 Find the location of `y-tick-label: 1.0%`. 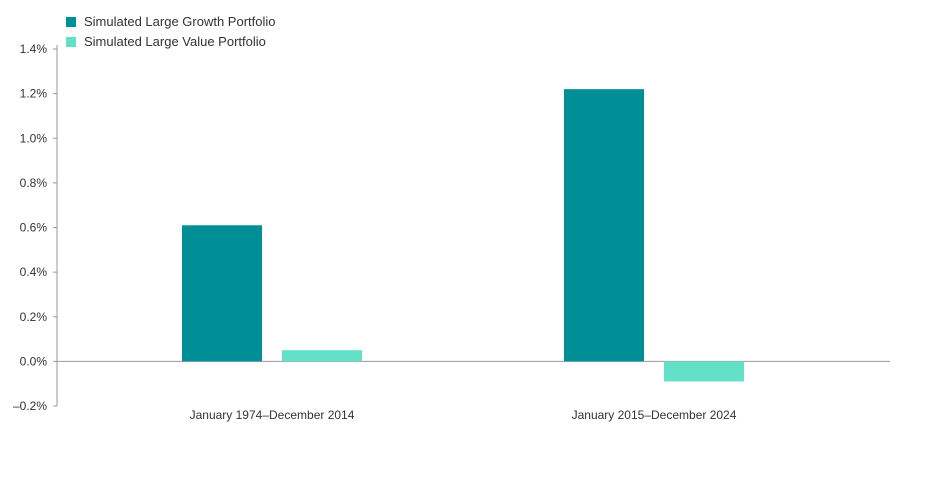

y-tick-label: 1.0% is located at coordinates (34, 138).